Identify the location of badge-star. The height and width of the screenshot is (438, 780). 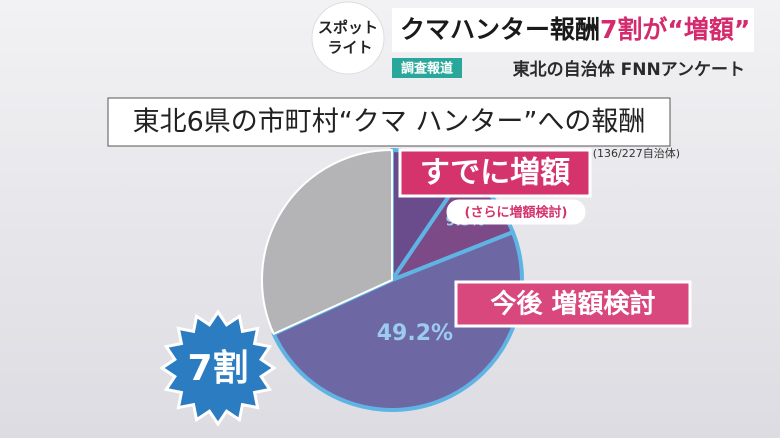
(218, 368).